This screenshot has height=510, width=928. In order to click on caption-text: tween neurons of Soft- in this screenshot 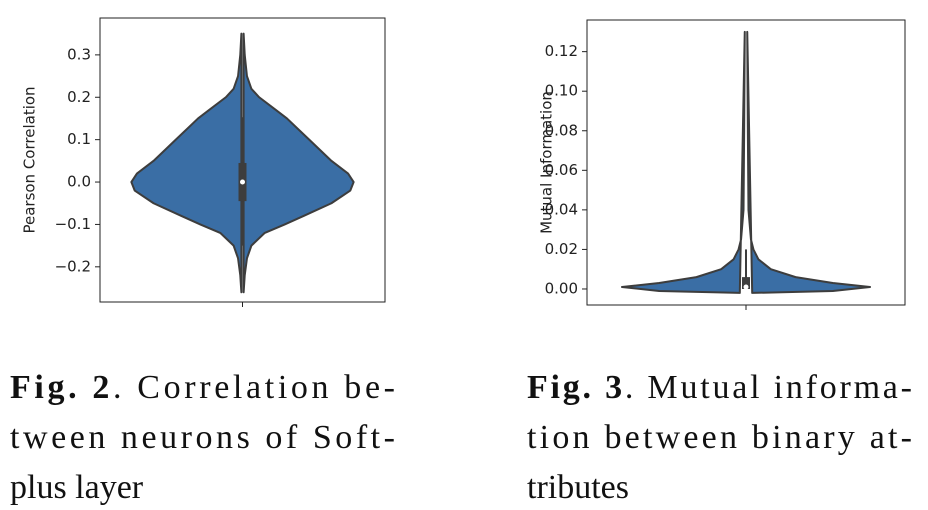, I will do `click(202, 437)`.